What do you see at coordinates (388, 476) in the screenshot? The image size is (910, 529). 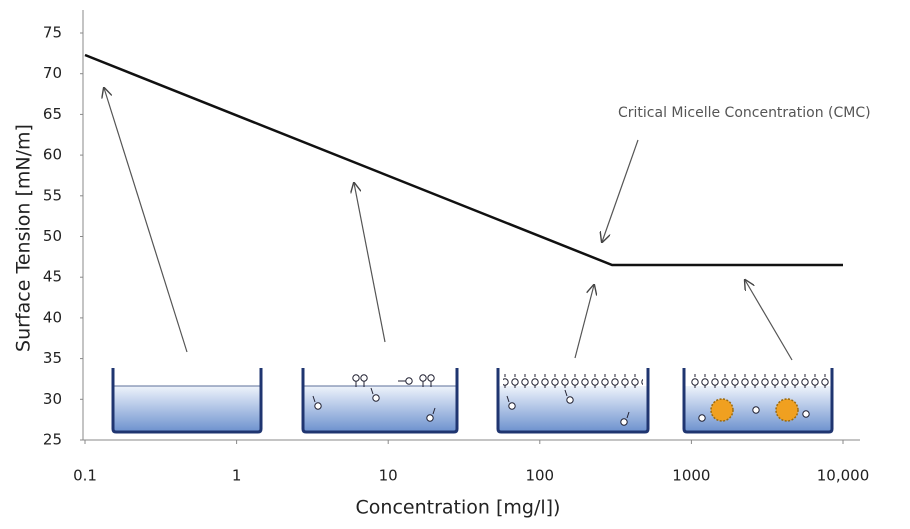 I see `x-tick-label: 10` at bounding box center [388, 476].